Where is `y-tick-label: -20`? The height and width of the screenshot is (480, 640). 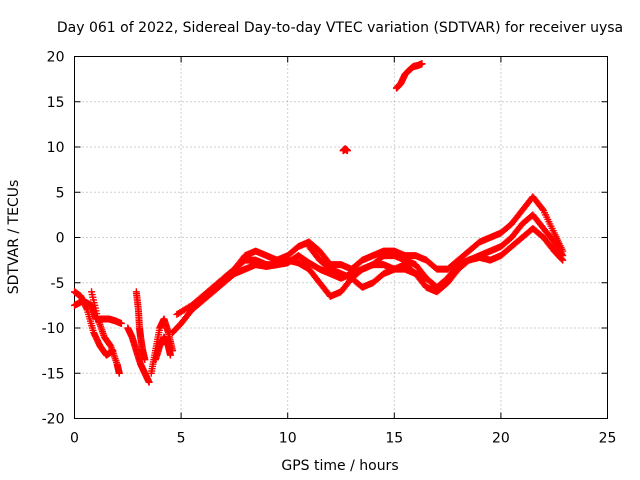 y-tick-label: -20 is located at coordinates (53, 420).